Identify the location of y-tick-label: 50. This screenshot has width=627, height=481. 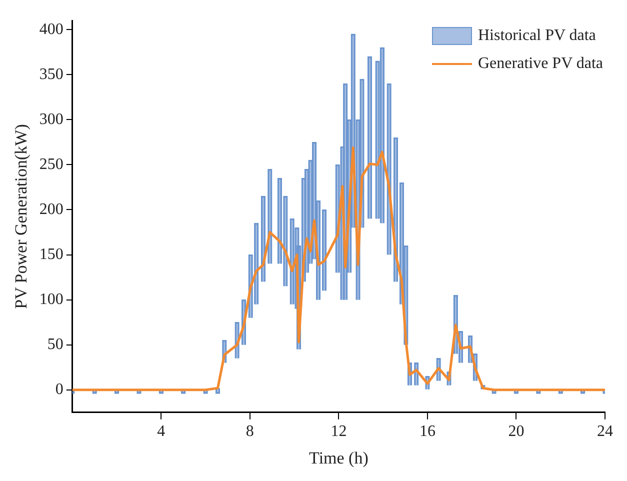
(55, 345).